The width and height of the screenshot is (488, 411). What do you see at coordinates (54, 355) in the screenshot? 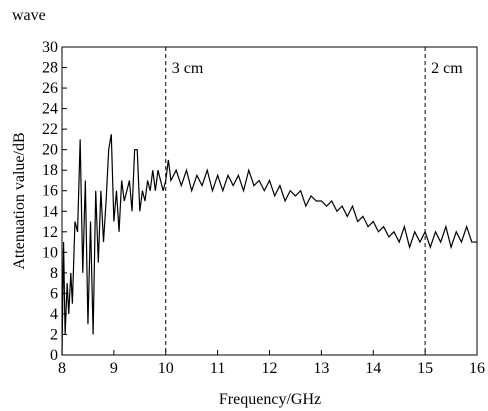
I see `y-tick-label: 0` at bounding box center [54, 355].